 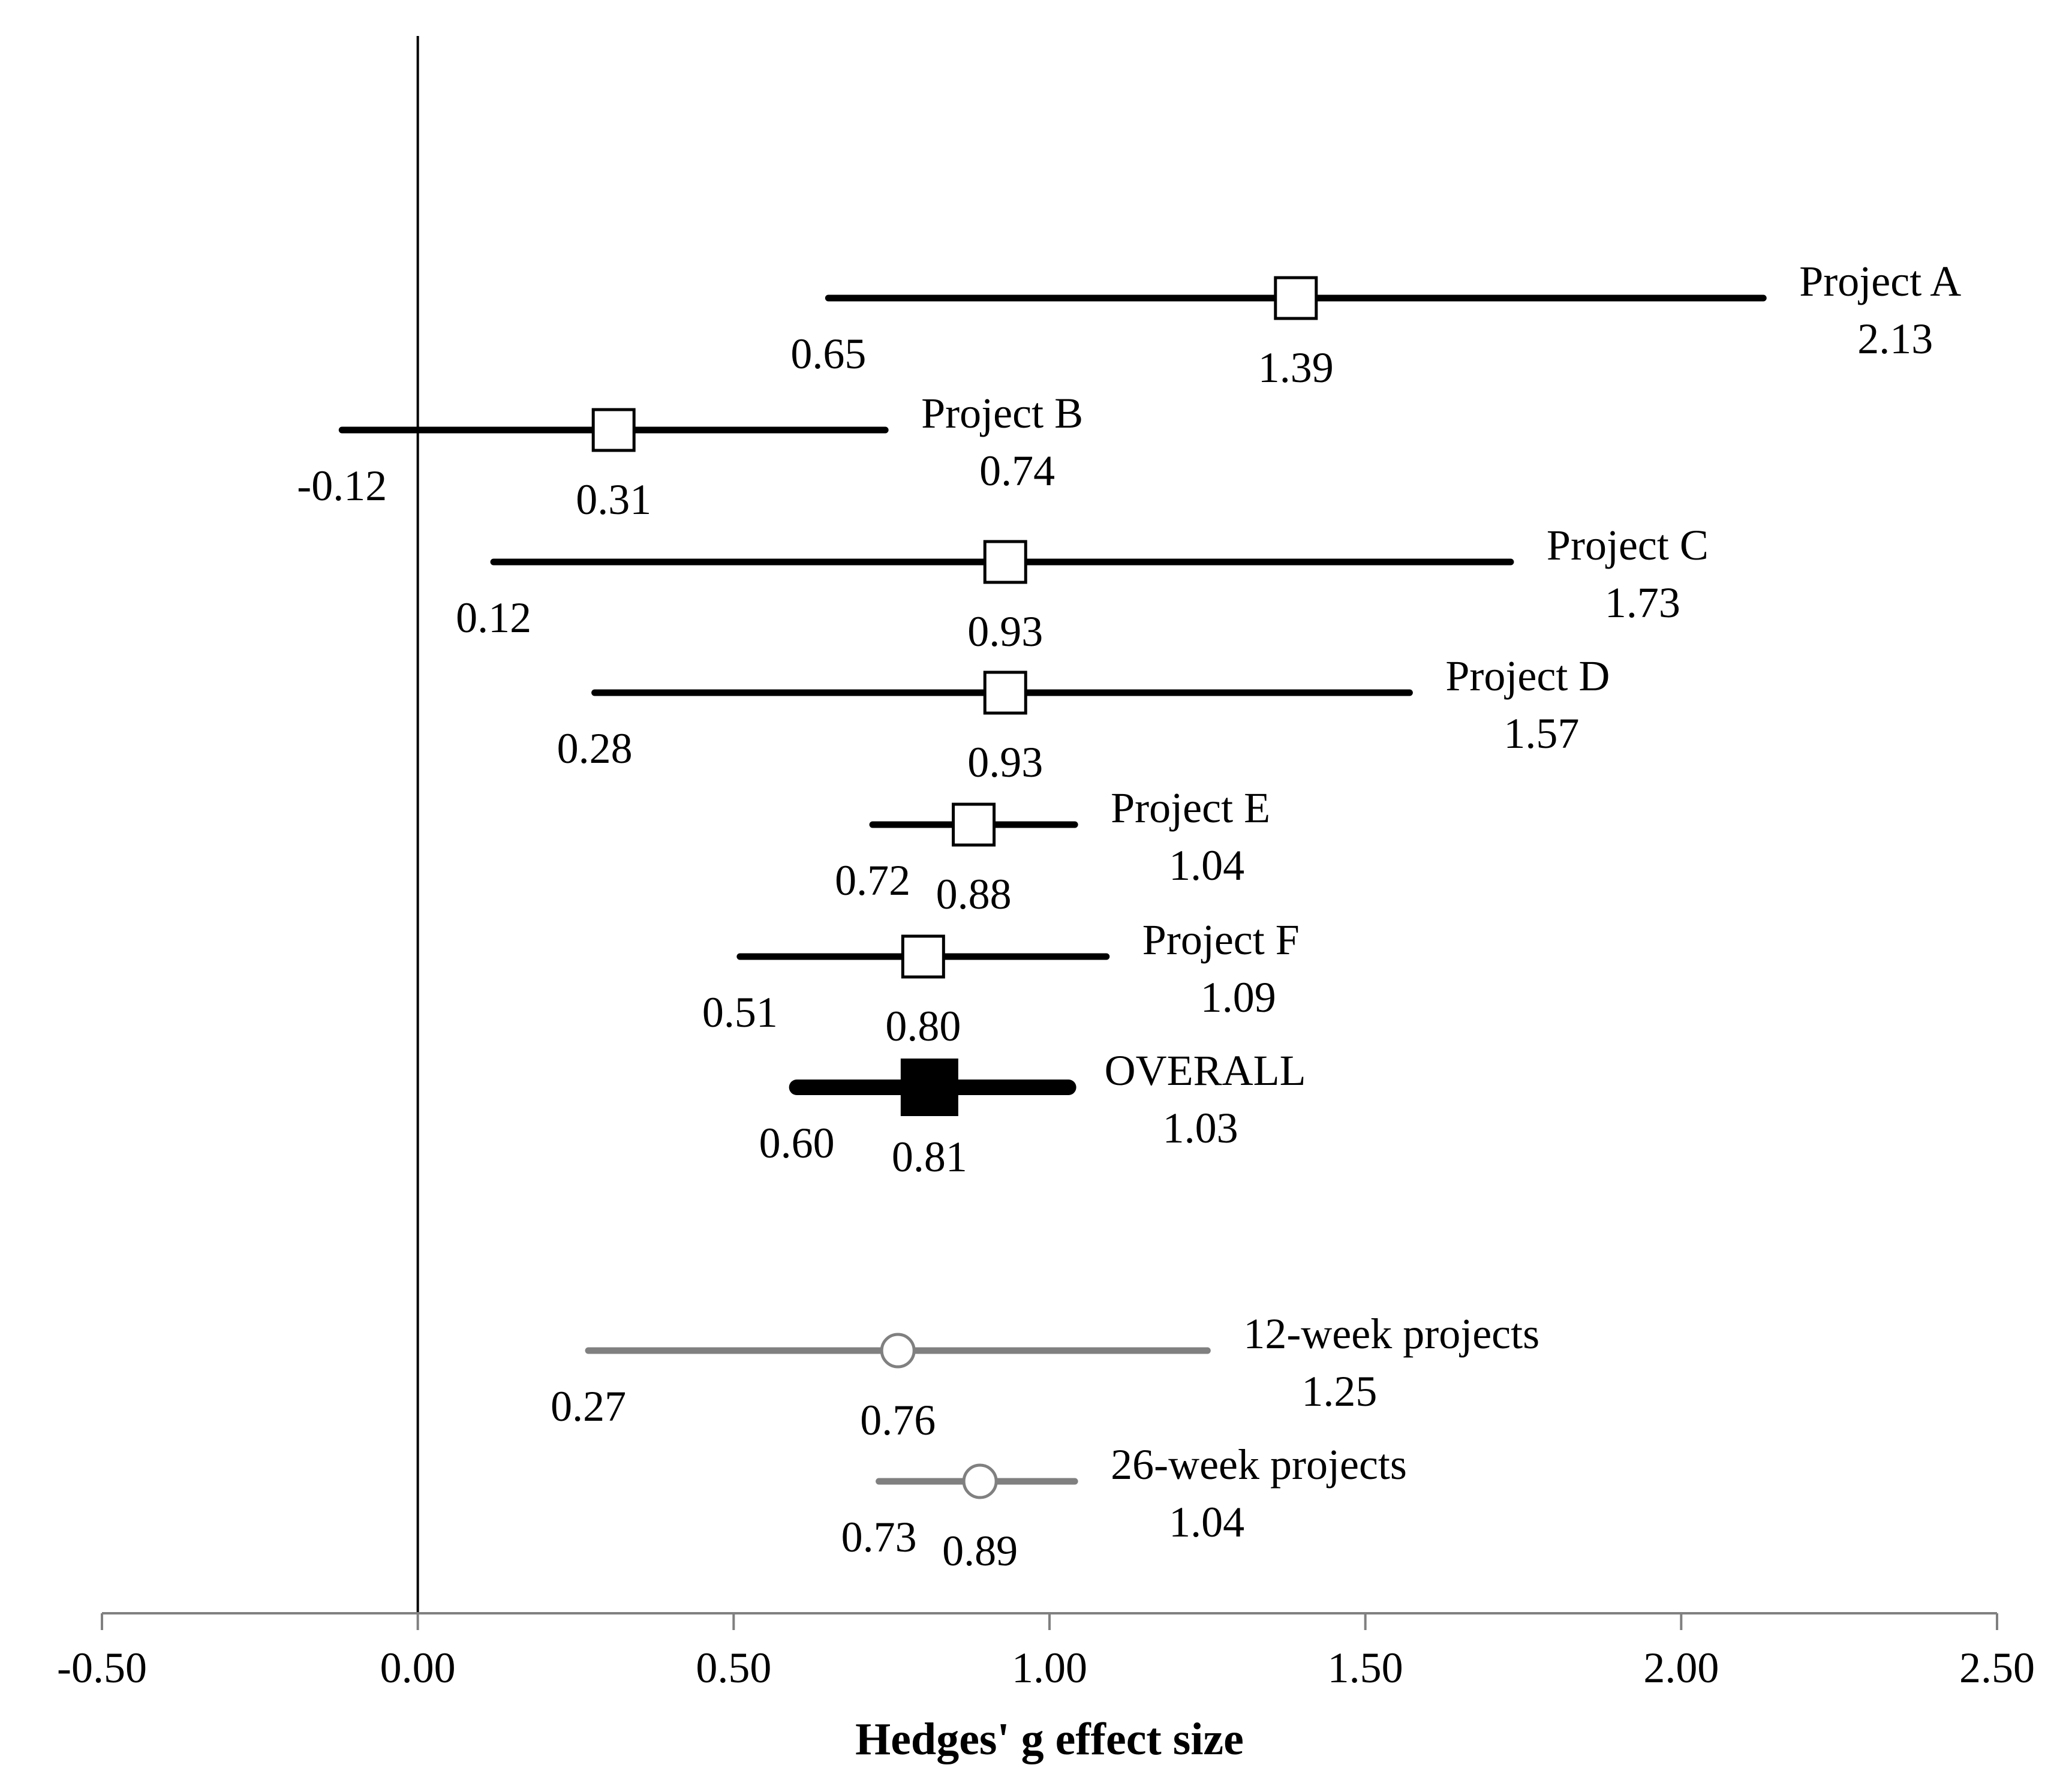 I want to click on lower-bound-label: 0.12, so click(x=493, y=618).